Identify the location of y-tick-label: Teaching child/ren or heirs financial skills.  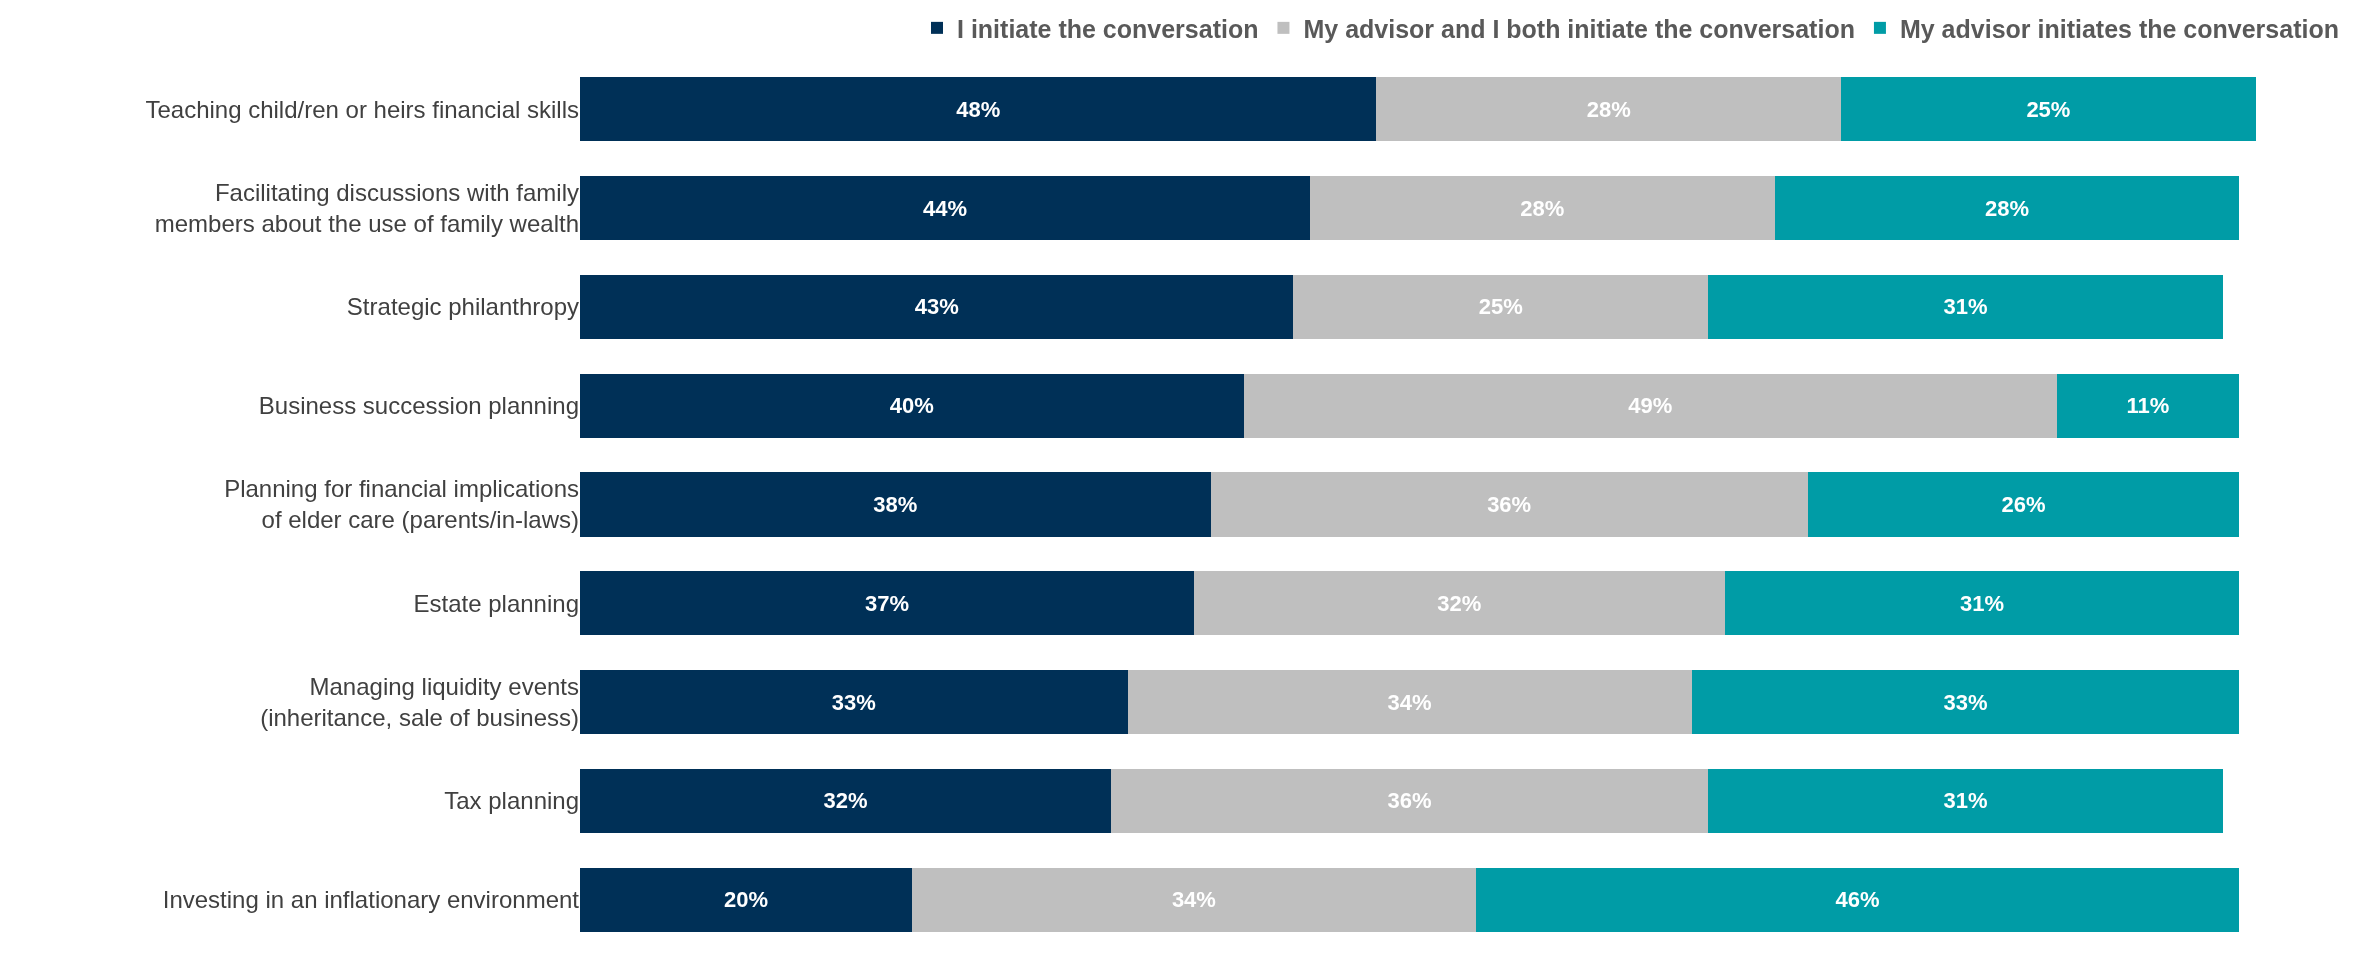
(362, 109).